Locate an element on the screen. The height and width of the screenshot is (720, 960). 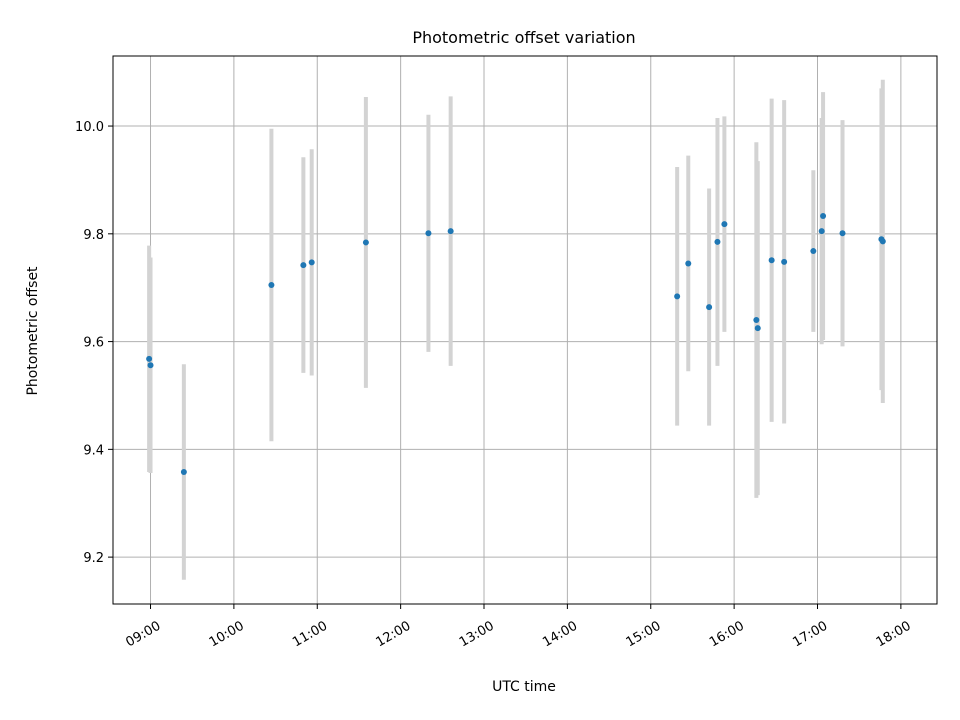
chart-title: Photometric offset variation is located at coordinates (523, 37).